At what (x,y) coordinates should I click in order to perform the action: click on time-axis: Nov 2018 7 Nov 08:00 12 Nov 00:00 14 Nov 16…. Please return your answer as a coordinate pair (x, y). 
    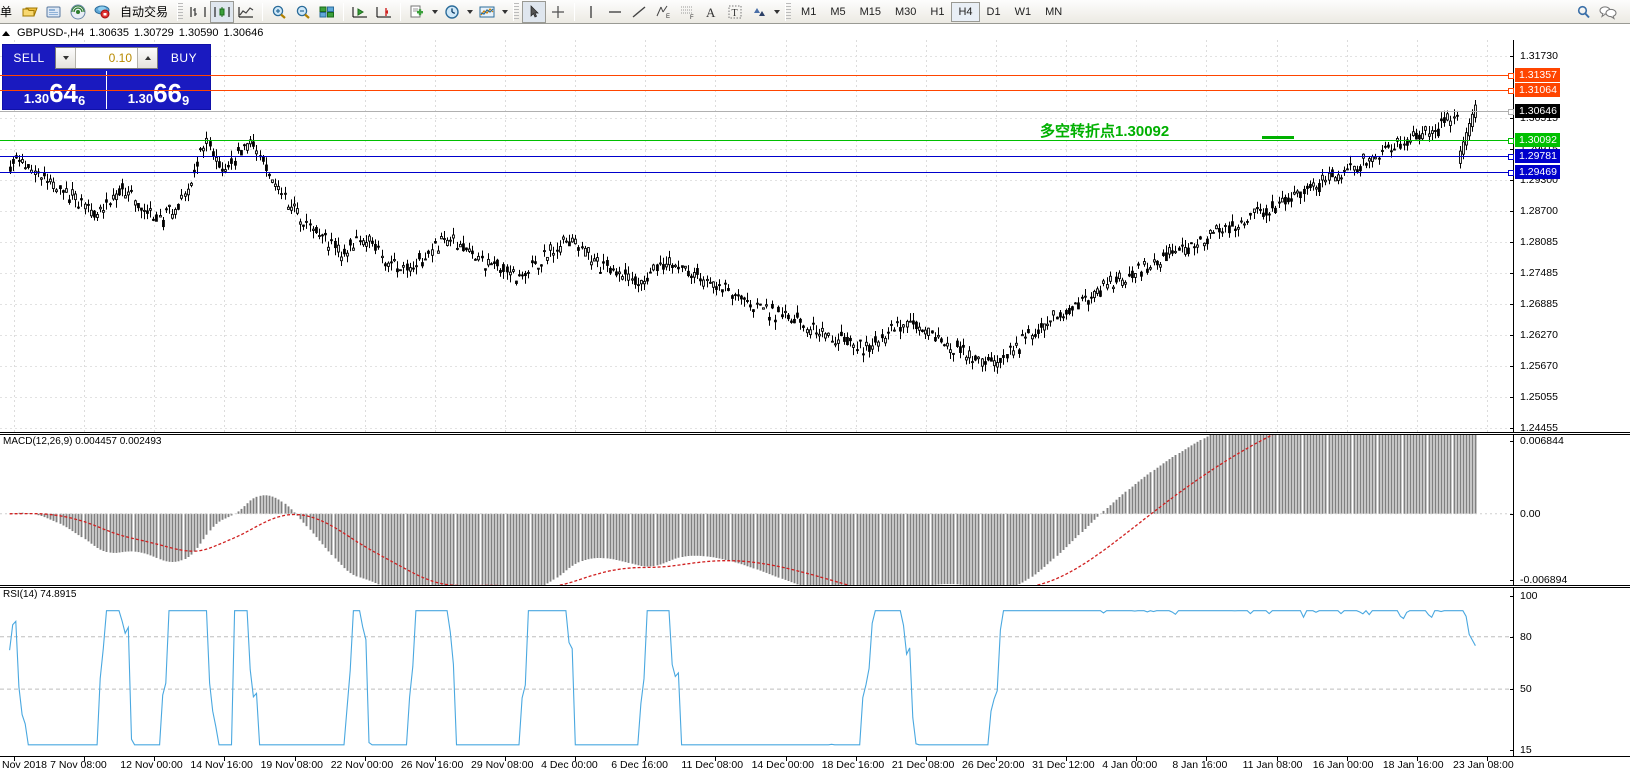
    Looking at the image, I should click on (815, 764).